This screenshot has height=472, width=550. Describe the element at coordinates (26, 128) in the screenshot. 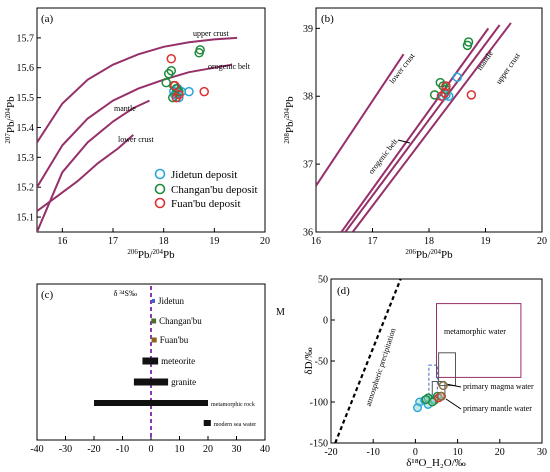

I see `y-tick-label: 15.4` at that location.